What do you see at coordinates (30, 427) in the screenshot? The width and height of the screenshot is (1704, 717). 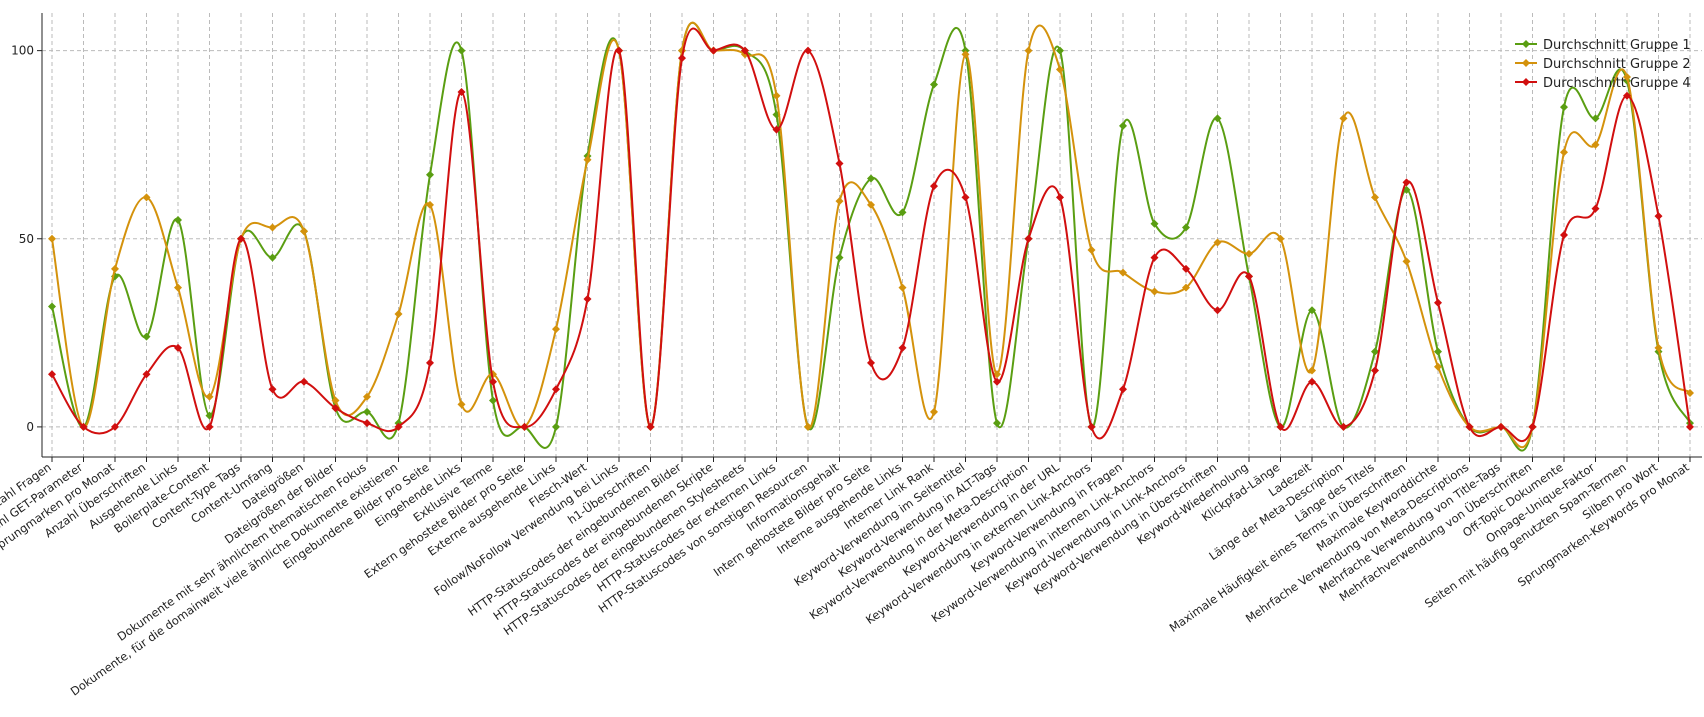 I see `y-tick-label: 0` at bounding box center [30, 427].